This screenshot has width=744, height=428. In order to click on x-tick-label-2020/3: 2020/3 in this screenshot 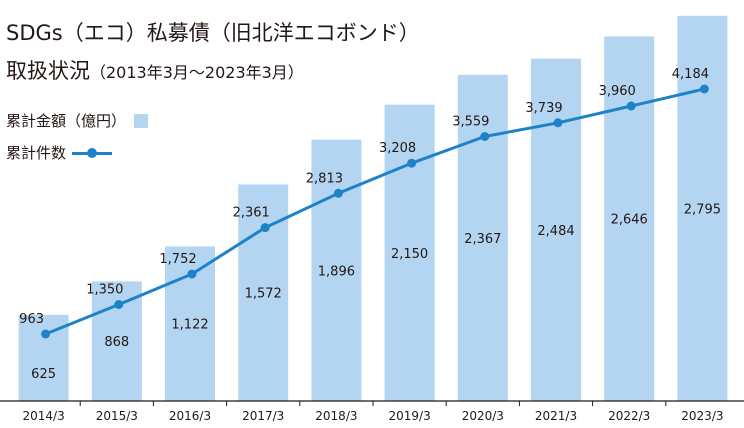, I will do `click(483, 416)`.